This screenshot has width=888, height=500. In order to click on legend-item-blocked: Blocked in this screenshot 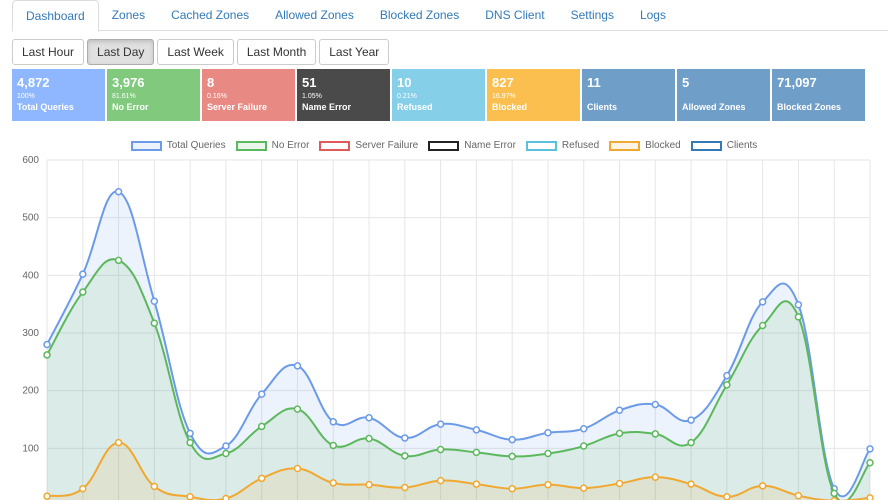, I will do `click(645, 145)`.